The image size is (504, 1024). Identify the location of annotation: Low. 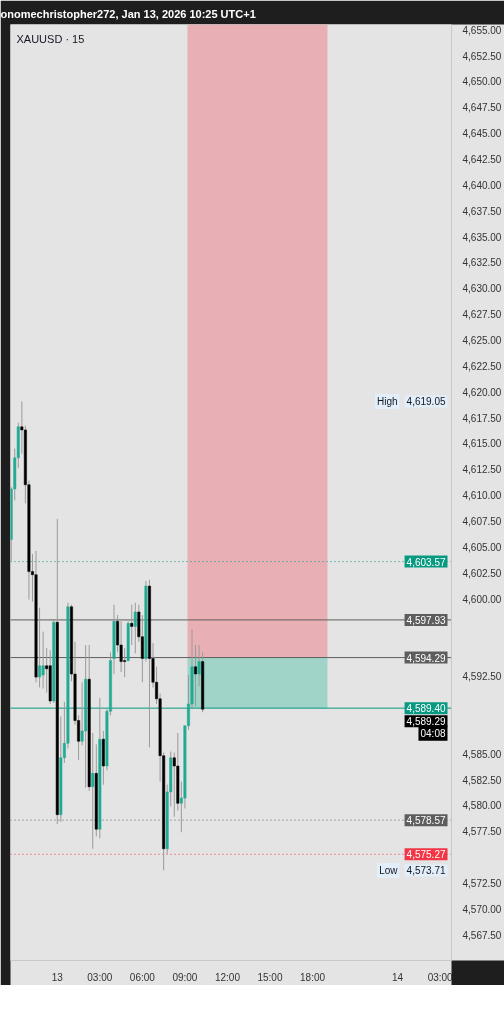
(389, 870).